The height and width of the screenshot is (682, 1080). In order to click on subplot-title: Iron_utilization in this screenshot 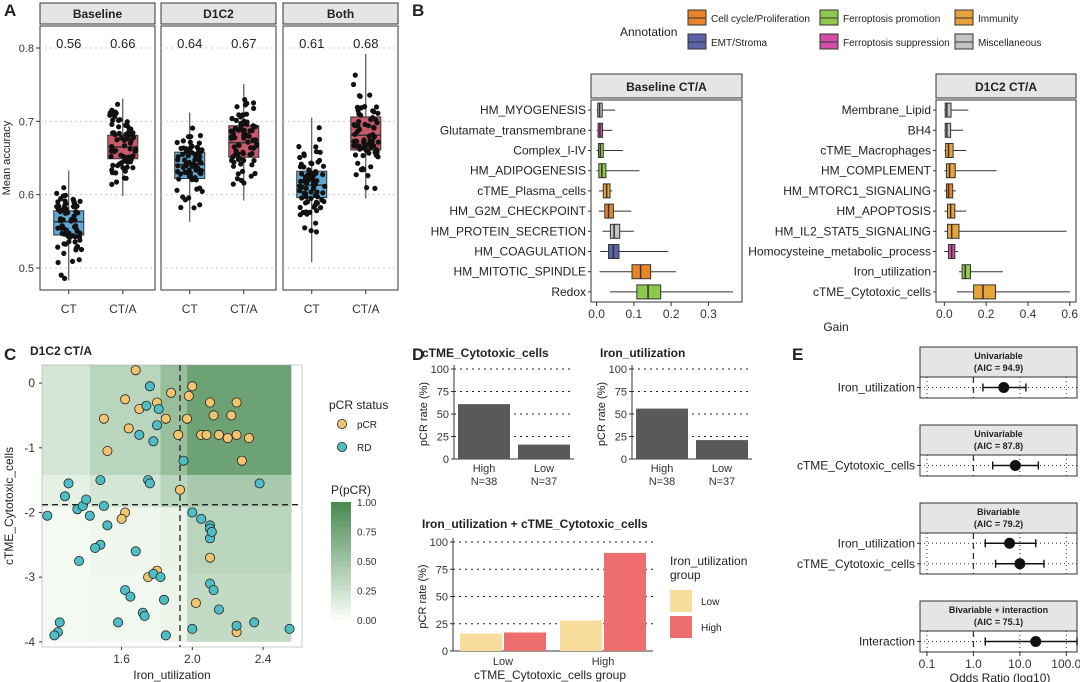, I will do `click(642, 353)`.